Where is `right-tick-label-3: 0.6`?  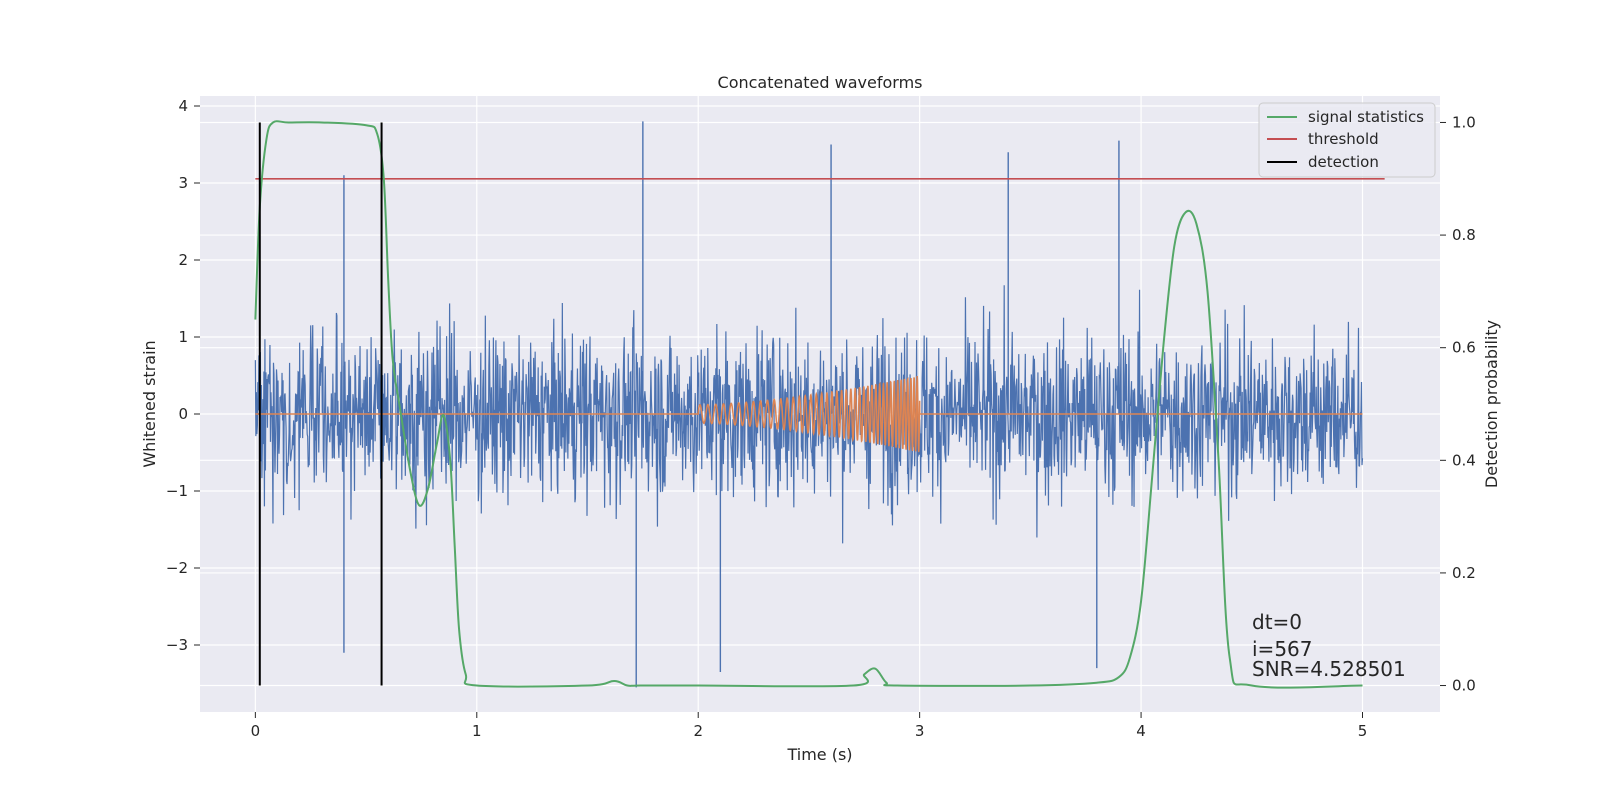 right-tick-label-3: 0.6 is located at coordinates (1464, 348).